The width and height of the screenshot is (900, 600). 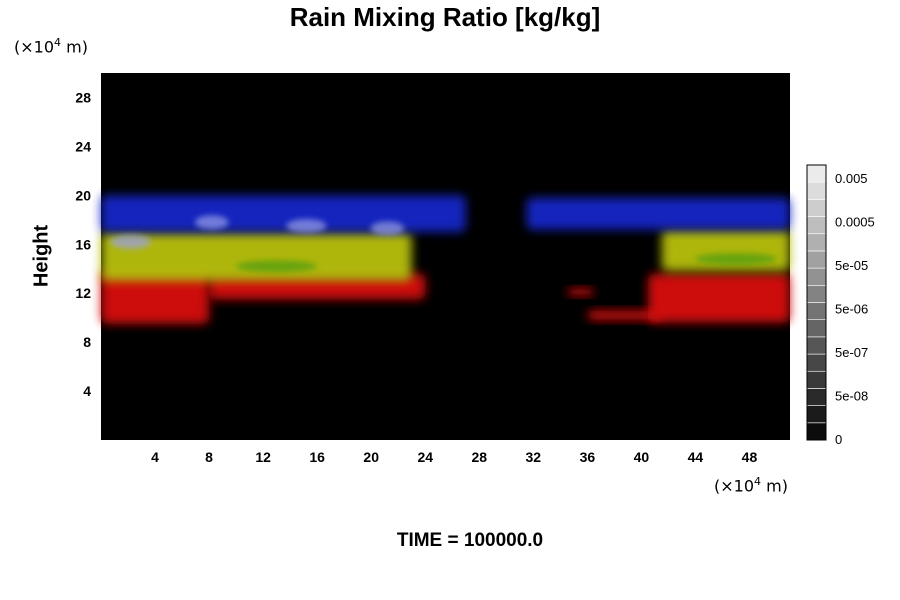 What do you see at coordinates (470, 540) in the screenshot?
I see `time-label: TIME = 100000.0` at bounding box center [470, 540].